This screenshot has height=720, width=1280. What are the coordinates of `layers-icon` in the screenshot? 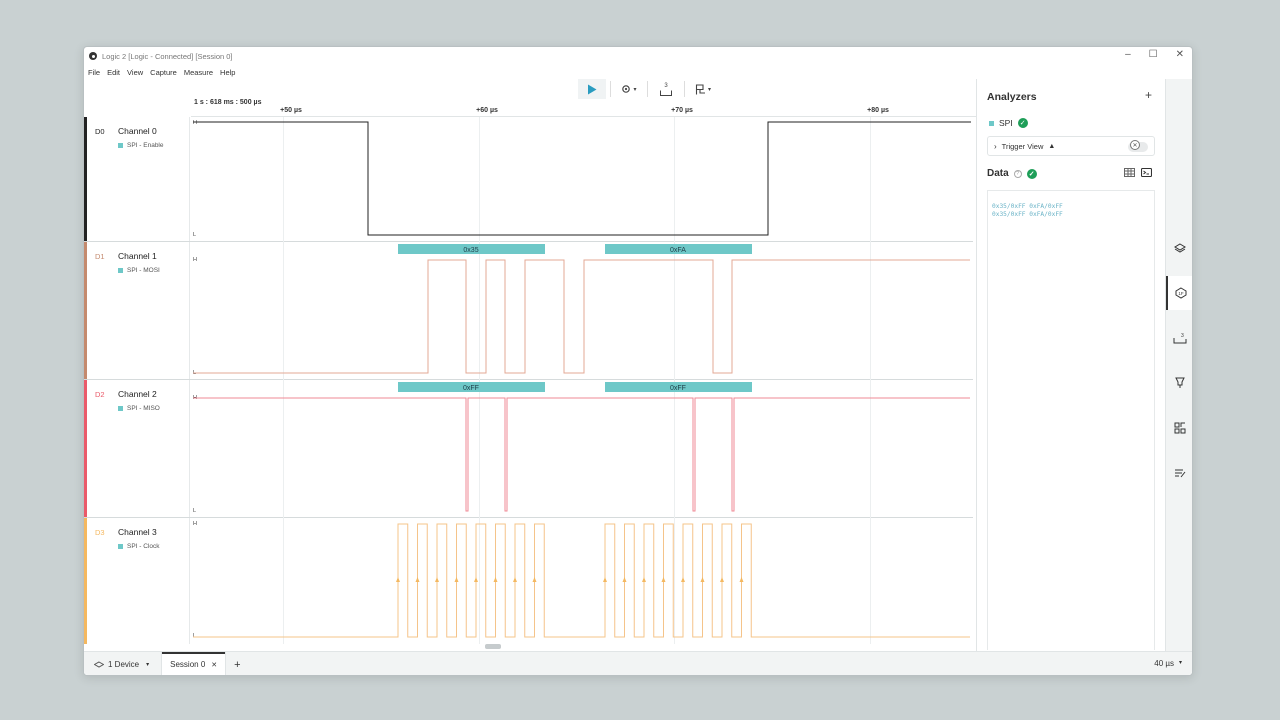 It's located at (1180, 248).